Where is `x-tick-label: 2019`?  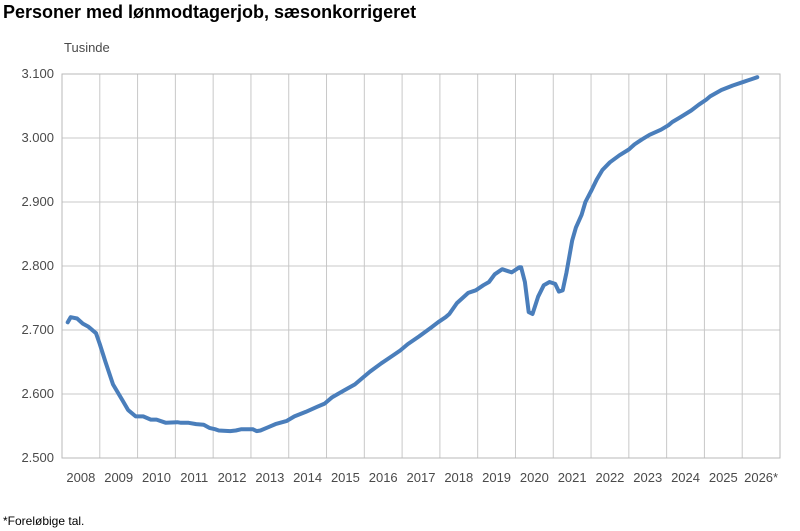
x-tick-label: 2019 is located at coordinates (496, 477).